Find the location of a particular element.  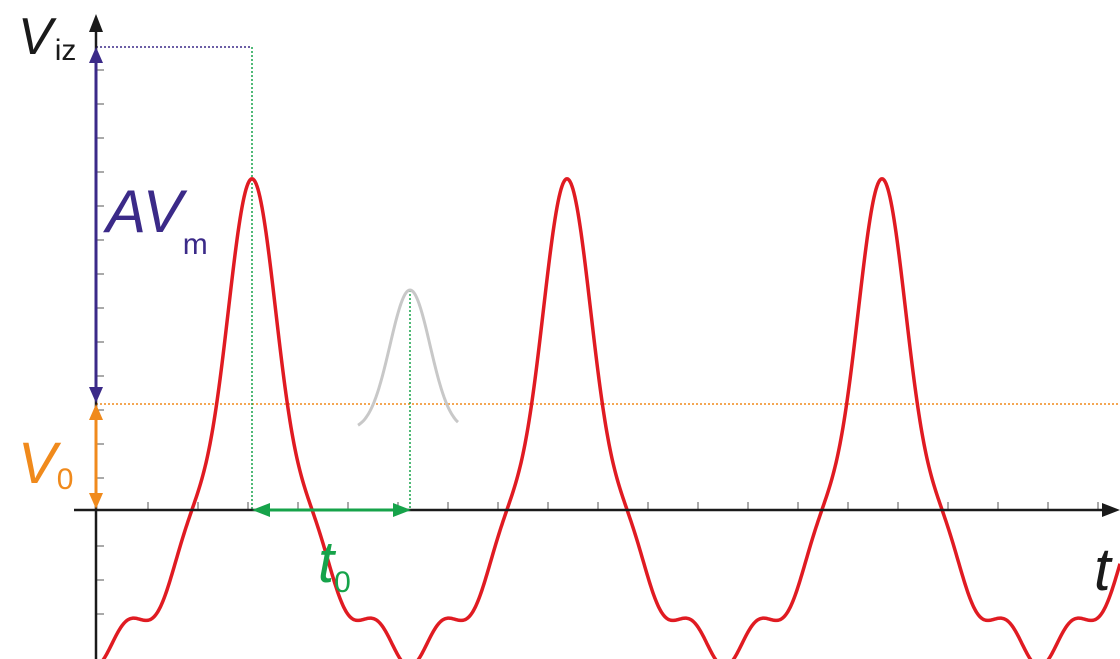

offset-label: V0 is located at coordinates (45, 463).